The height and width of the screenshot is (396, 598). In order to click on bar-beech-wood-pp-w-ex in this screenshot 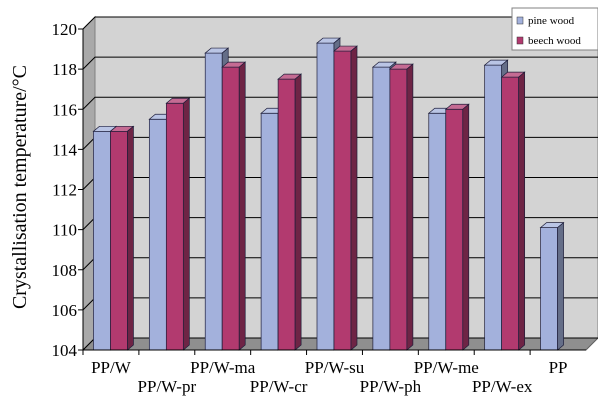, I will do `click(513, 211)`.